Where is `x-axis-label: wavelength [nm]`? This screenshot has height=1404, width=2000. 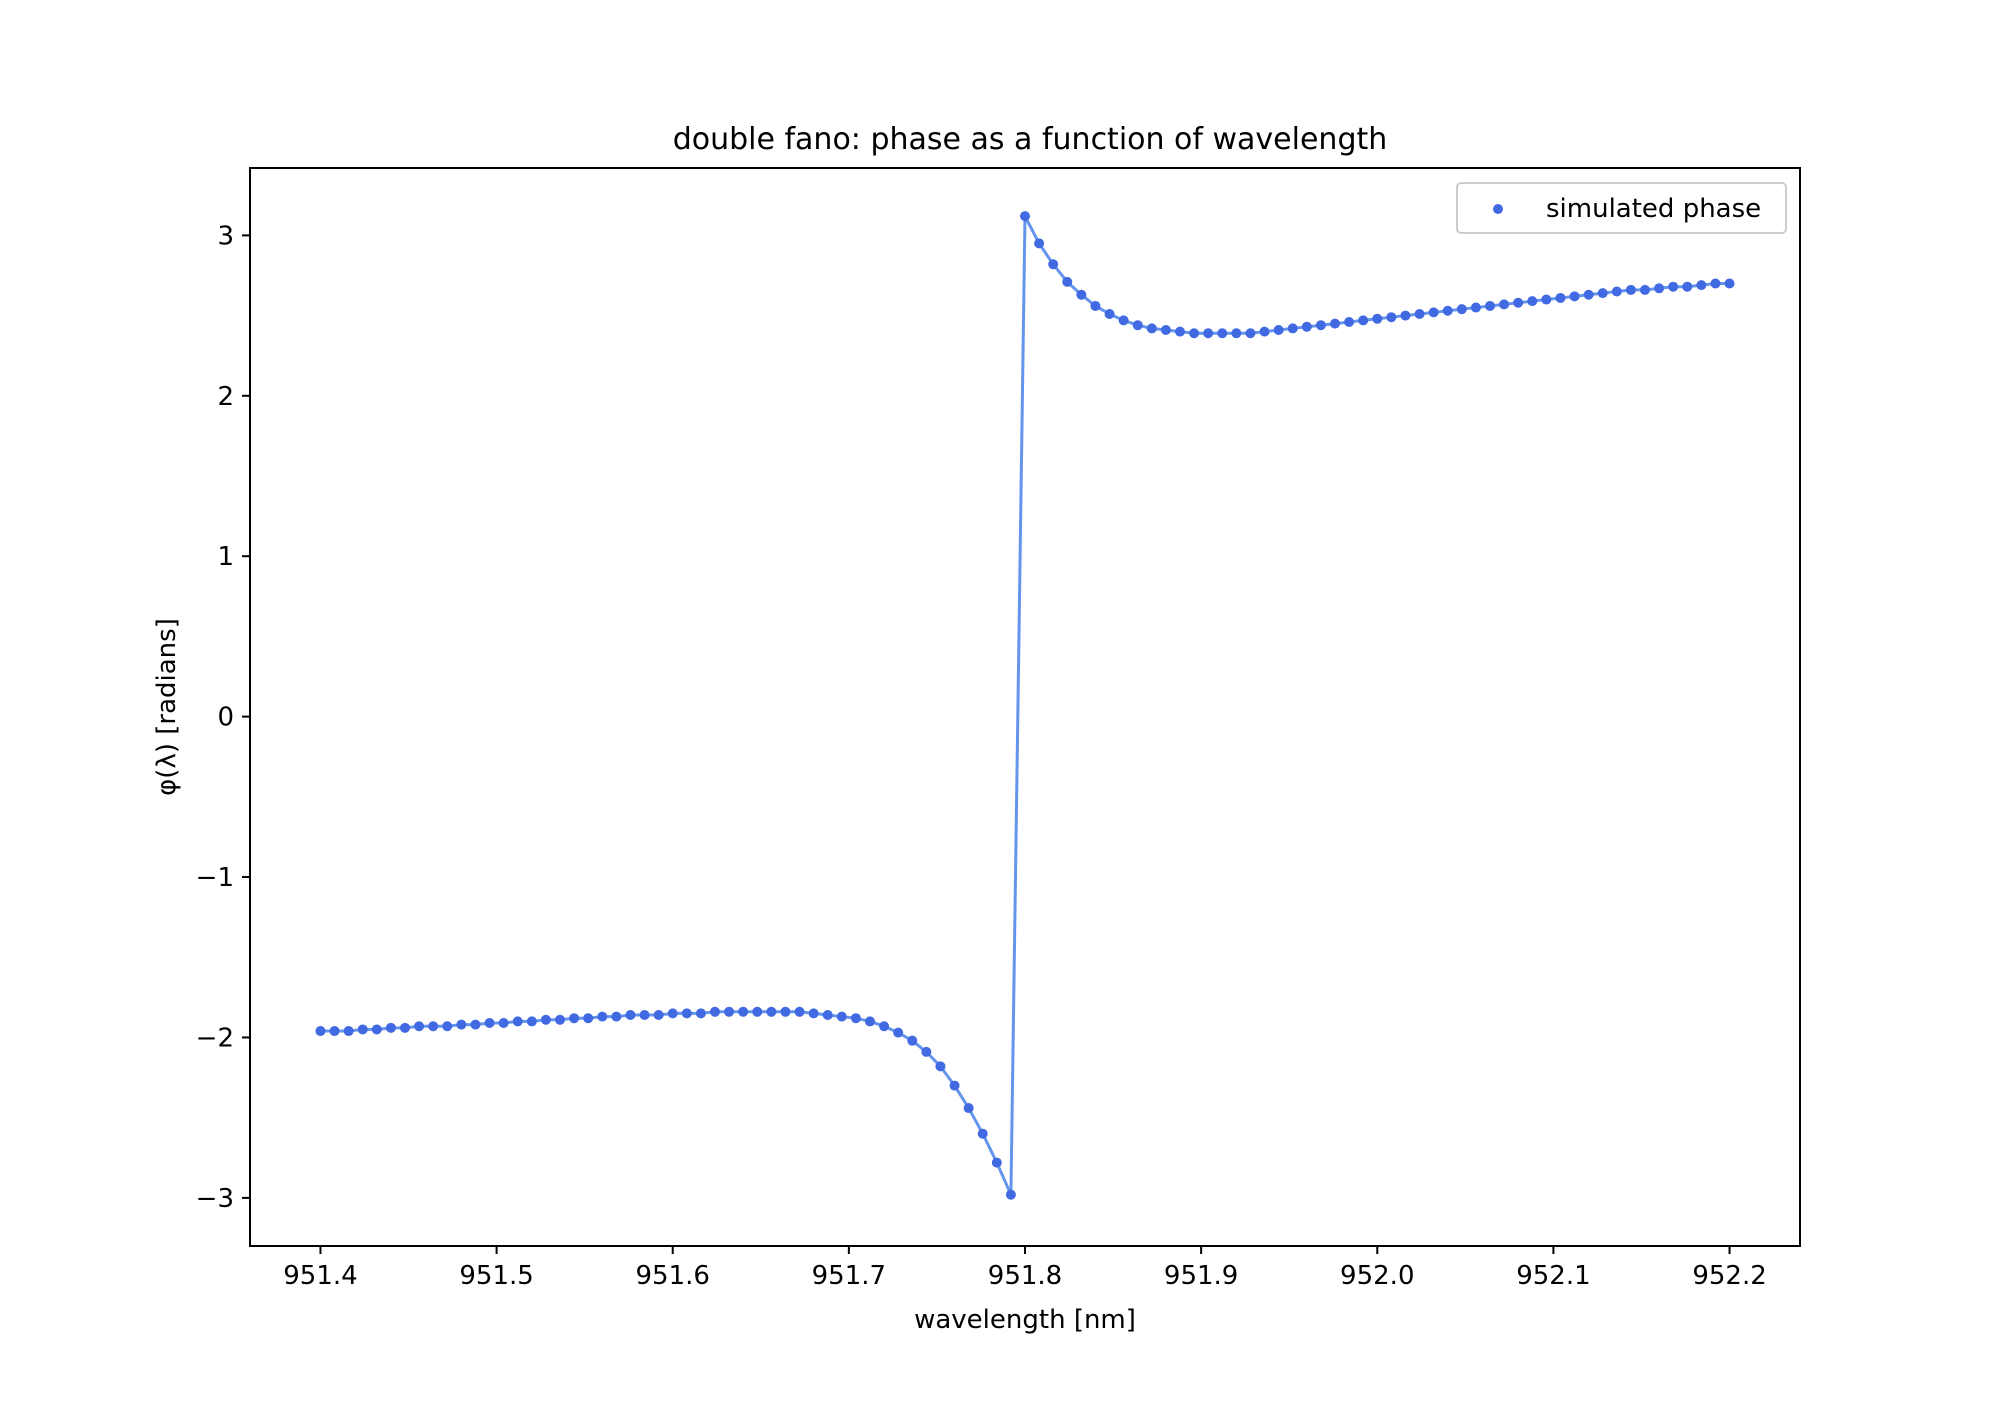
x-axis-label: wavelength [nm] is located at coordinates (1025, 1320).